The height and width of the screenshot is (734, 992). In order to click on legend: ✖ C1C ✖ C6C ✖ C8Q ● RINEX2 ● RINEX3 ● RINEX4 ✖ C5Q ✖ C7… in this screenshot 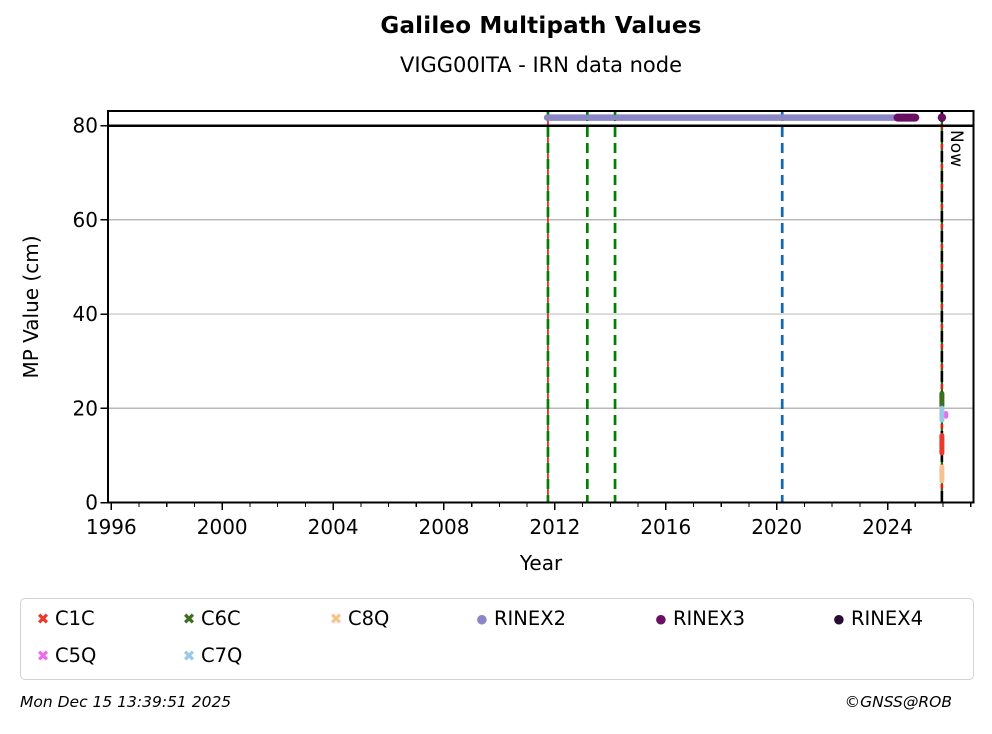, I will do `click(497, 639)`.